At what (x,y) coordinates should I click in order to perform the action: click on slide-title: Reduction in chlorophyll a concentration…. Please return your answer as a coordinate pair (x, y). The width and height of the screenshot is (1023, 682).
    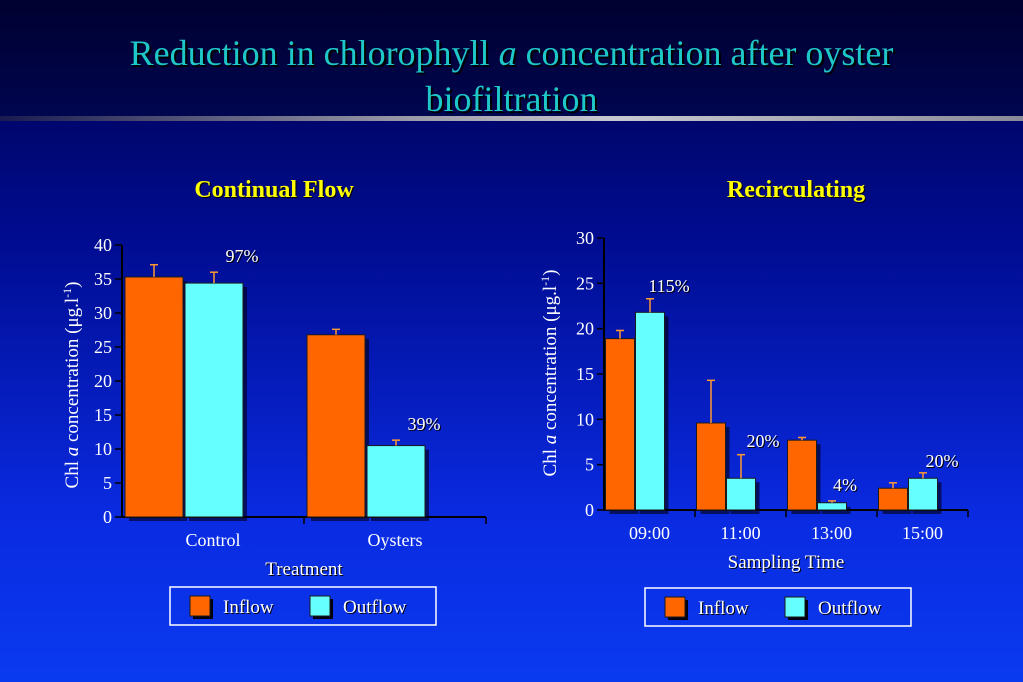
    Looking at the image, I should click on (511, 76).